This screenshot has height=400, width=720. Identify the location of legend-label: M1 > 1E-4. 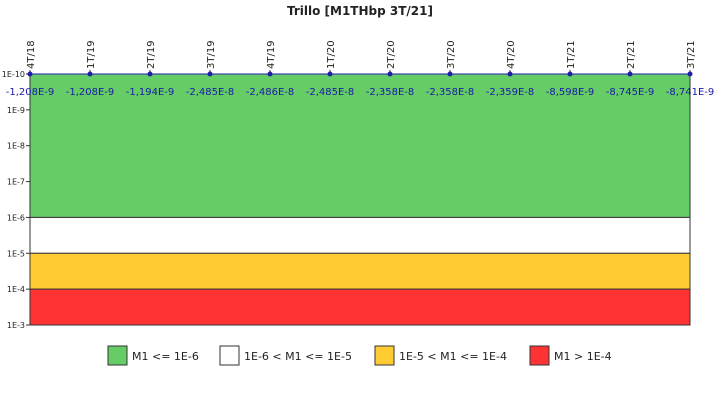
(583, 356).